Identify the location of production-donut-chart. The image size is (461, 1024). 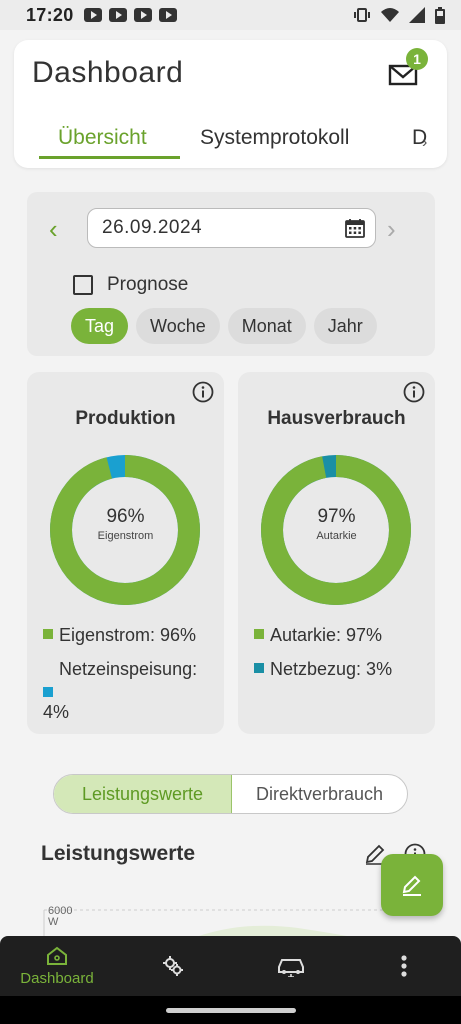
(125, 530).